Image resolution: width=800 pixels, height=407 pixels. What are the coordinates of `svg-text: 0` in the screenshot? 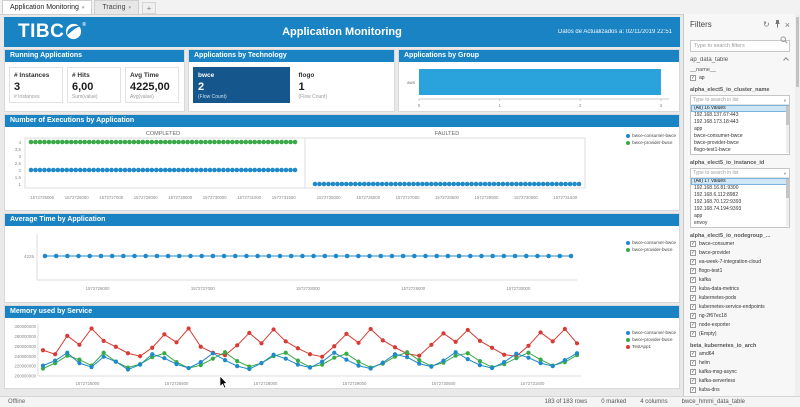 It's located at (419, 105).